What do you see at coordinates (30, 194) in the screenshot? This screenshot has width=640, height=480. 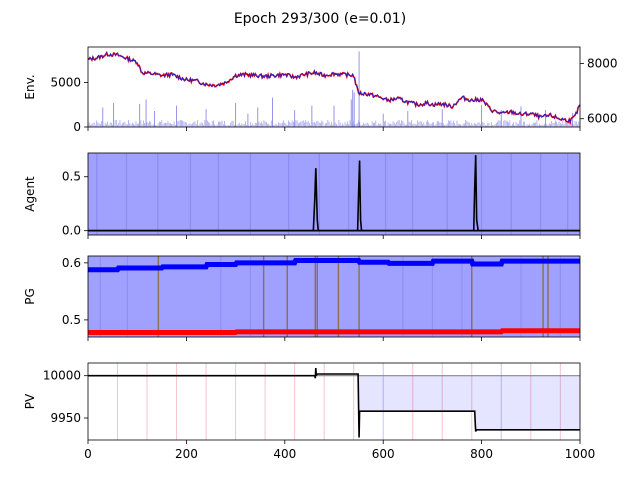 I see `agent-ylabel: Agent` at bounding box center [30, 194].